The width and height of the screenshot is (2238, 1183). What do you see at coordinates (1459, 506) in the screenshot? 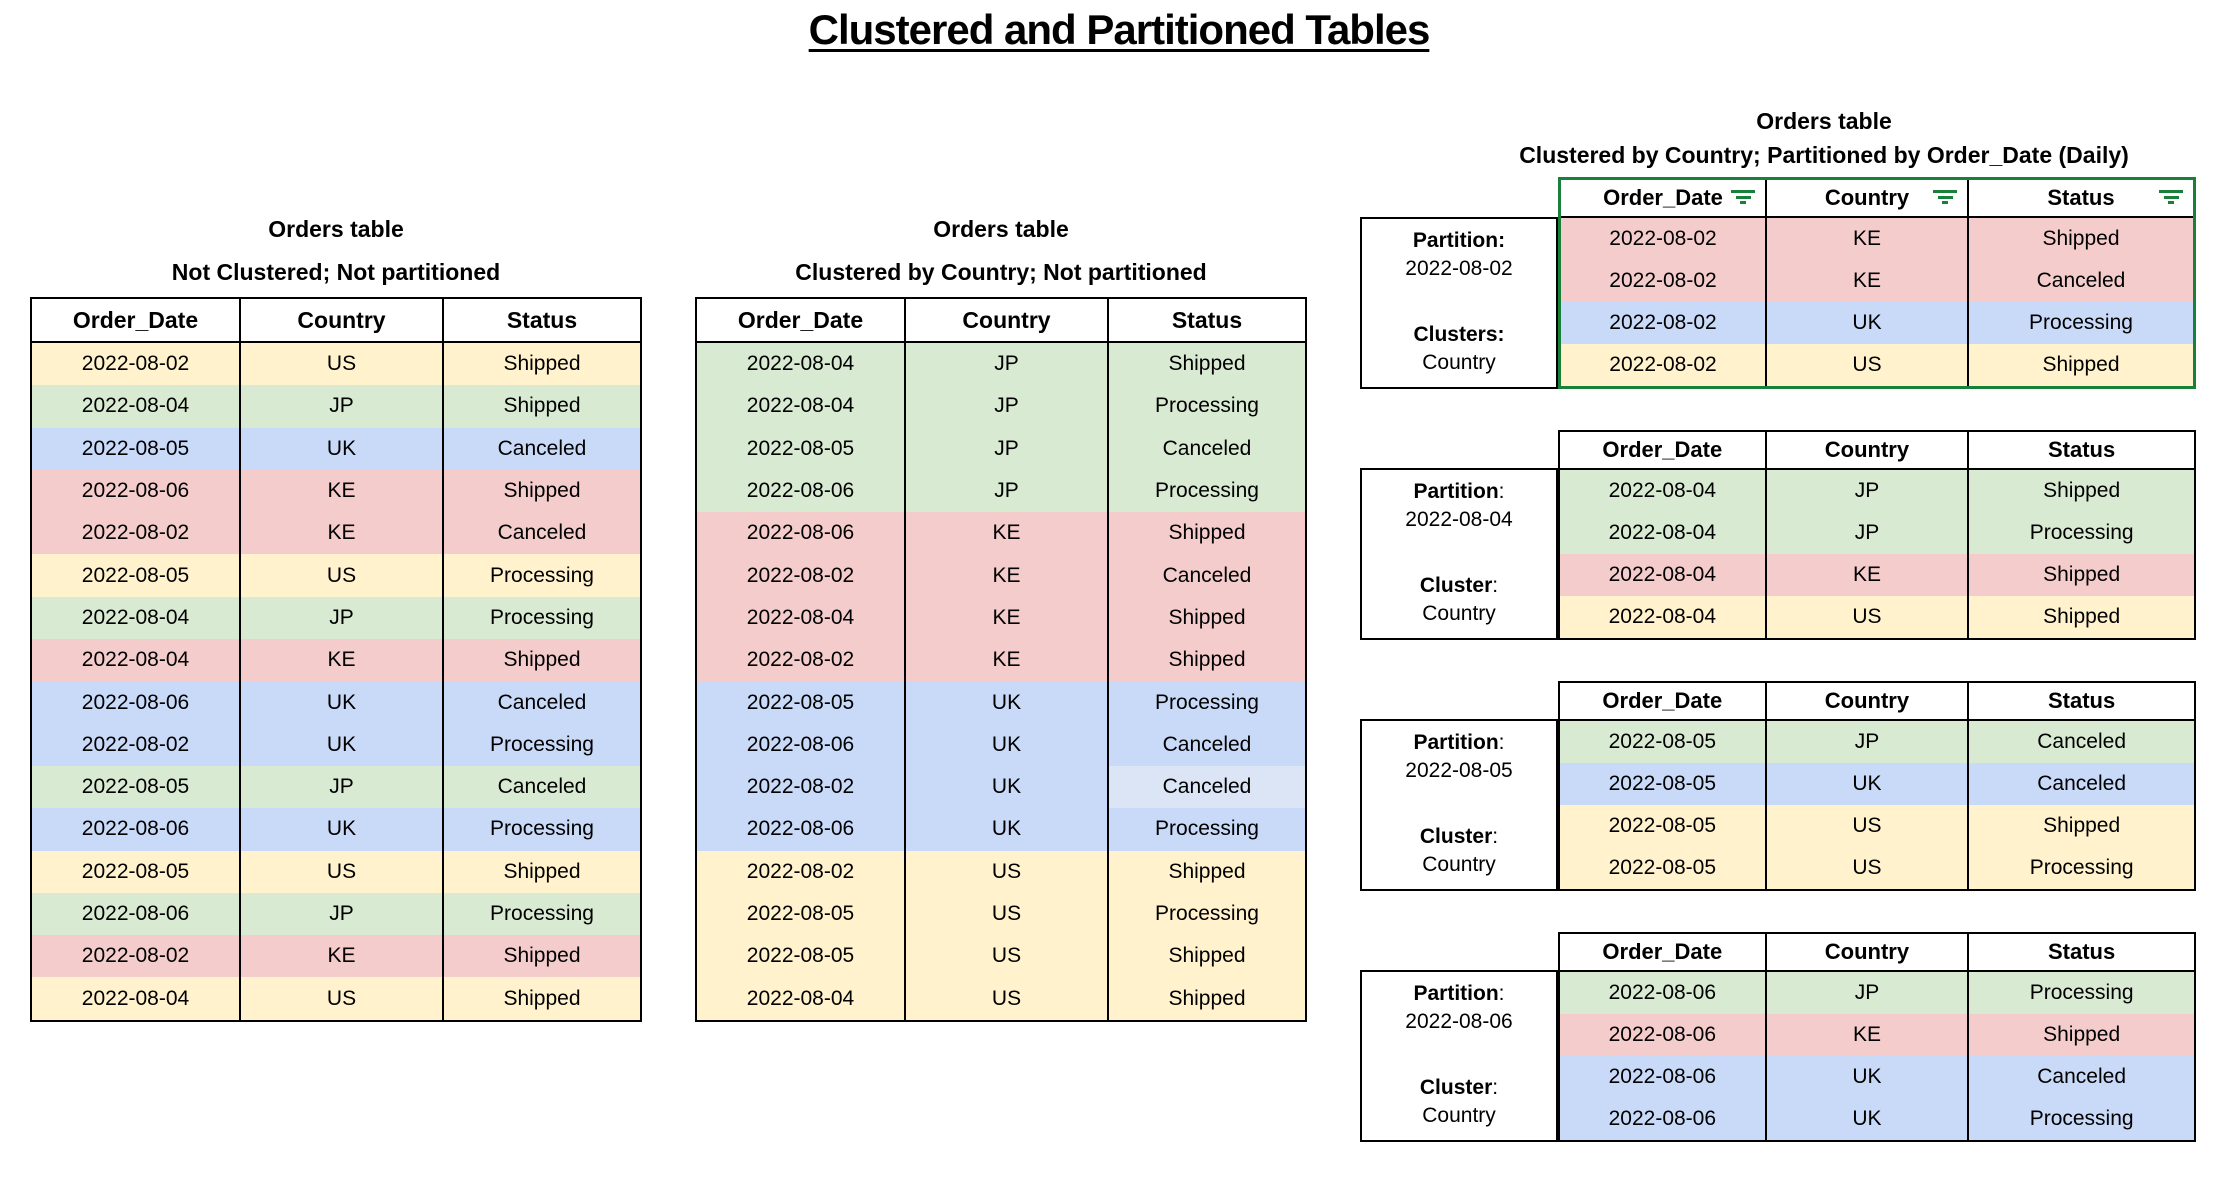
I see `partition-label-group: Partition: 2022-08-04` at bounding box center [1459, 506].